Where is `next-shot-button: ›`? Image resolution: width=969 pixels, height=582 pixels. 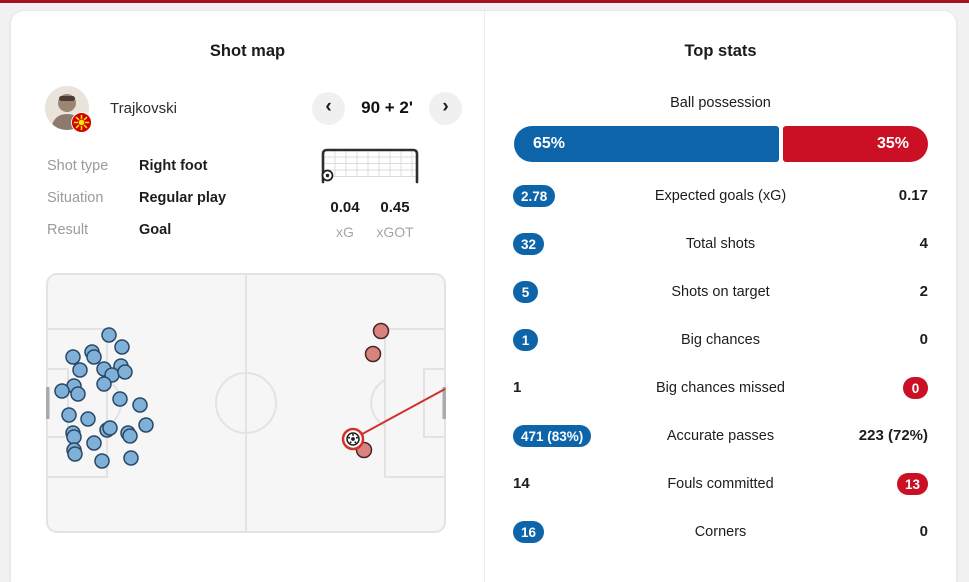 next-shot-button: › is located at coordinates (445, 108).